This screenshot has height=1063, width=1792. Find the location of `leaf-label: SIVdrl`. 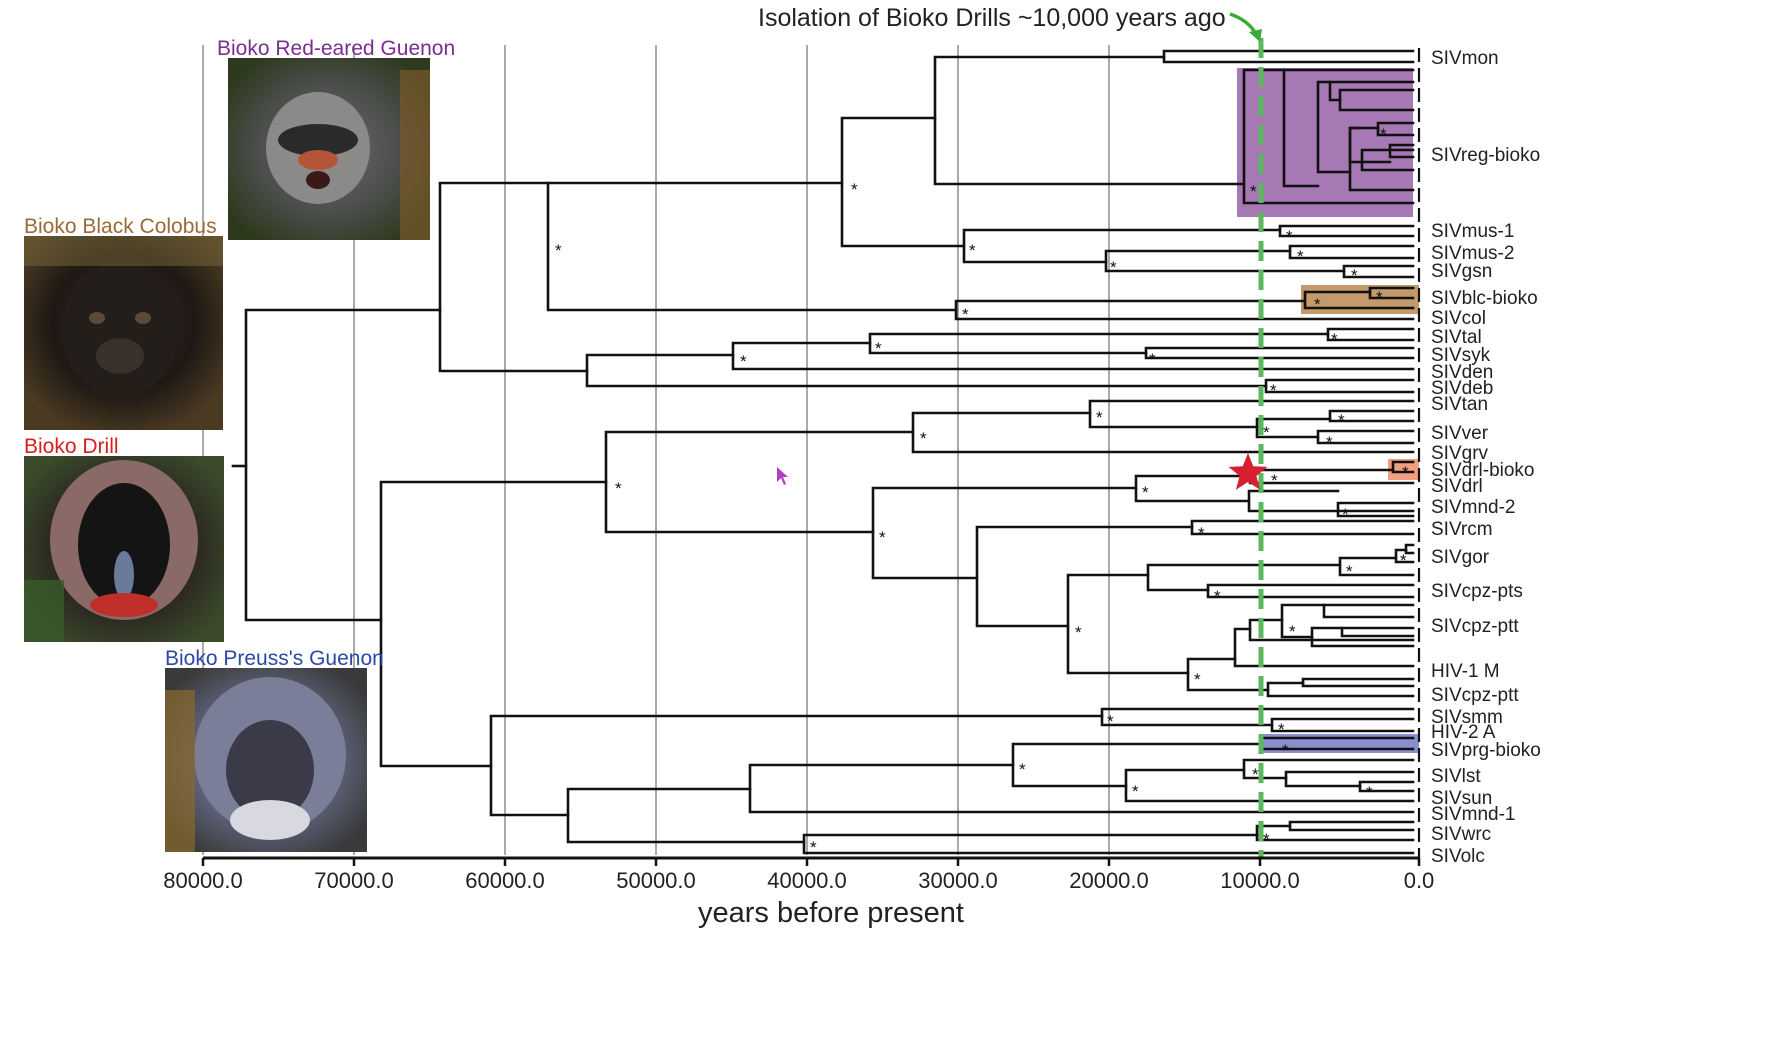

leaf-label: SIVdrl is located at coordinates (1457, 486).